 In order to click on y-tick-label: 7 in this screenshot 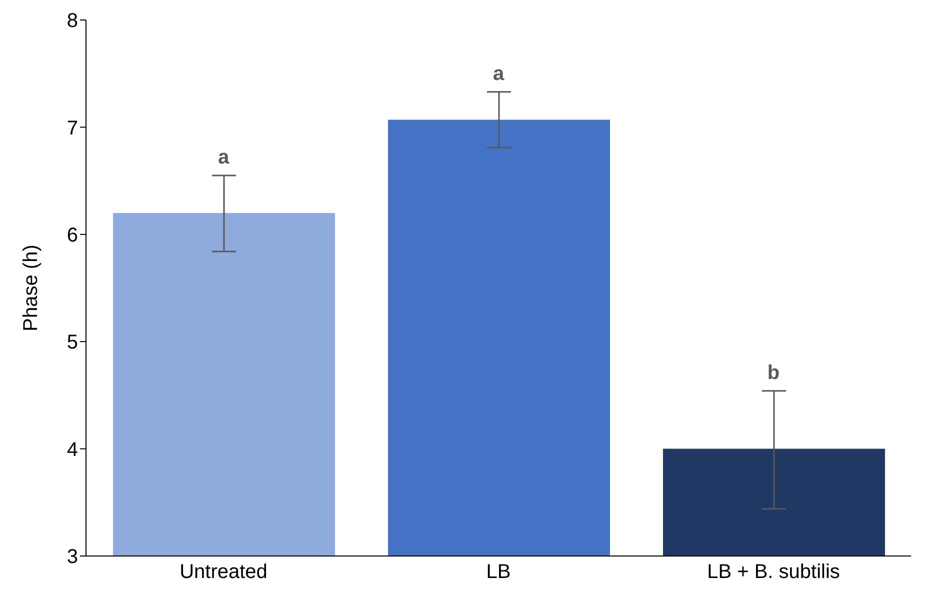, I will do `click(72, 128)`.